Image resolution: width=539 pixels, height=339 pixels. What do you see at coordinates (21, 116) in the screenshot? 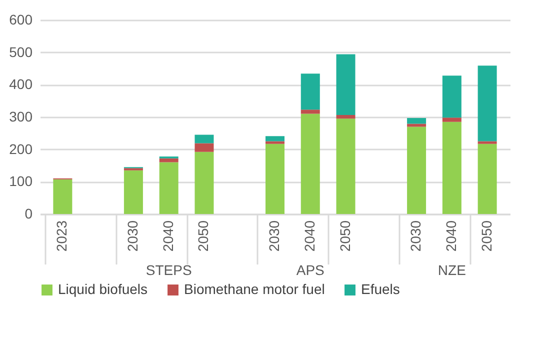
I see `y-tick-label: 300` at bounding box center [21, 116].